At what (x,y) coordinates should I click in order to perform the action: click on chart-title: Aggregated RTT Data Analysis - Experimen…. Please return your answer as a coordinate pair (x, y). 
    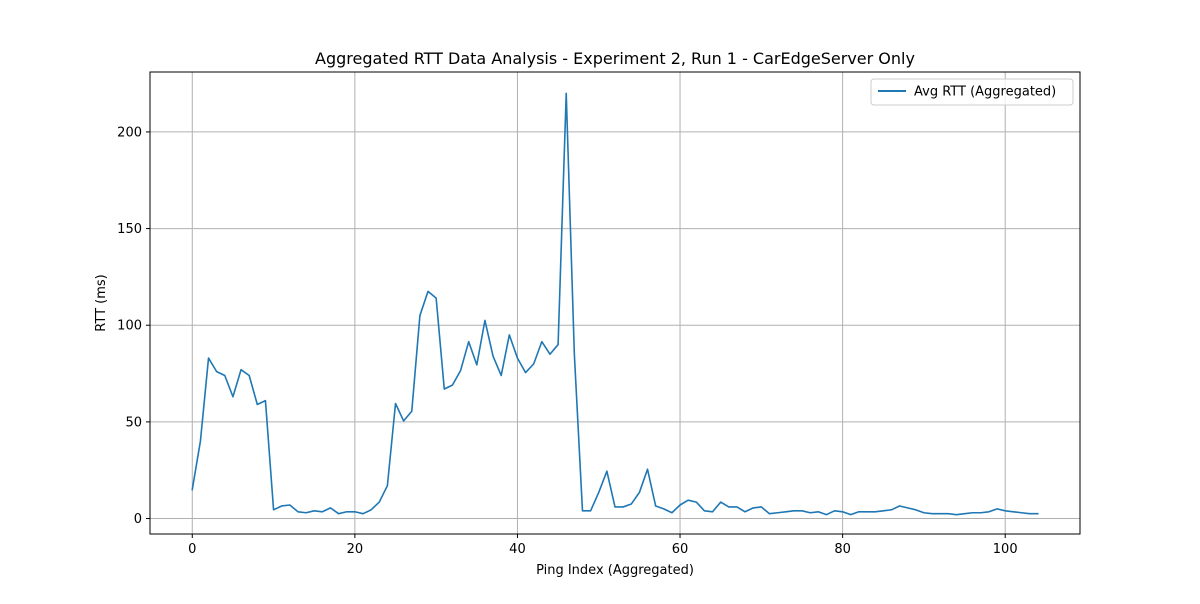
    Looking at the image, I should click on (615, 58).